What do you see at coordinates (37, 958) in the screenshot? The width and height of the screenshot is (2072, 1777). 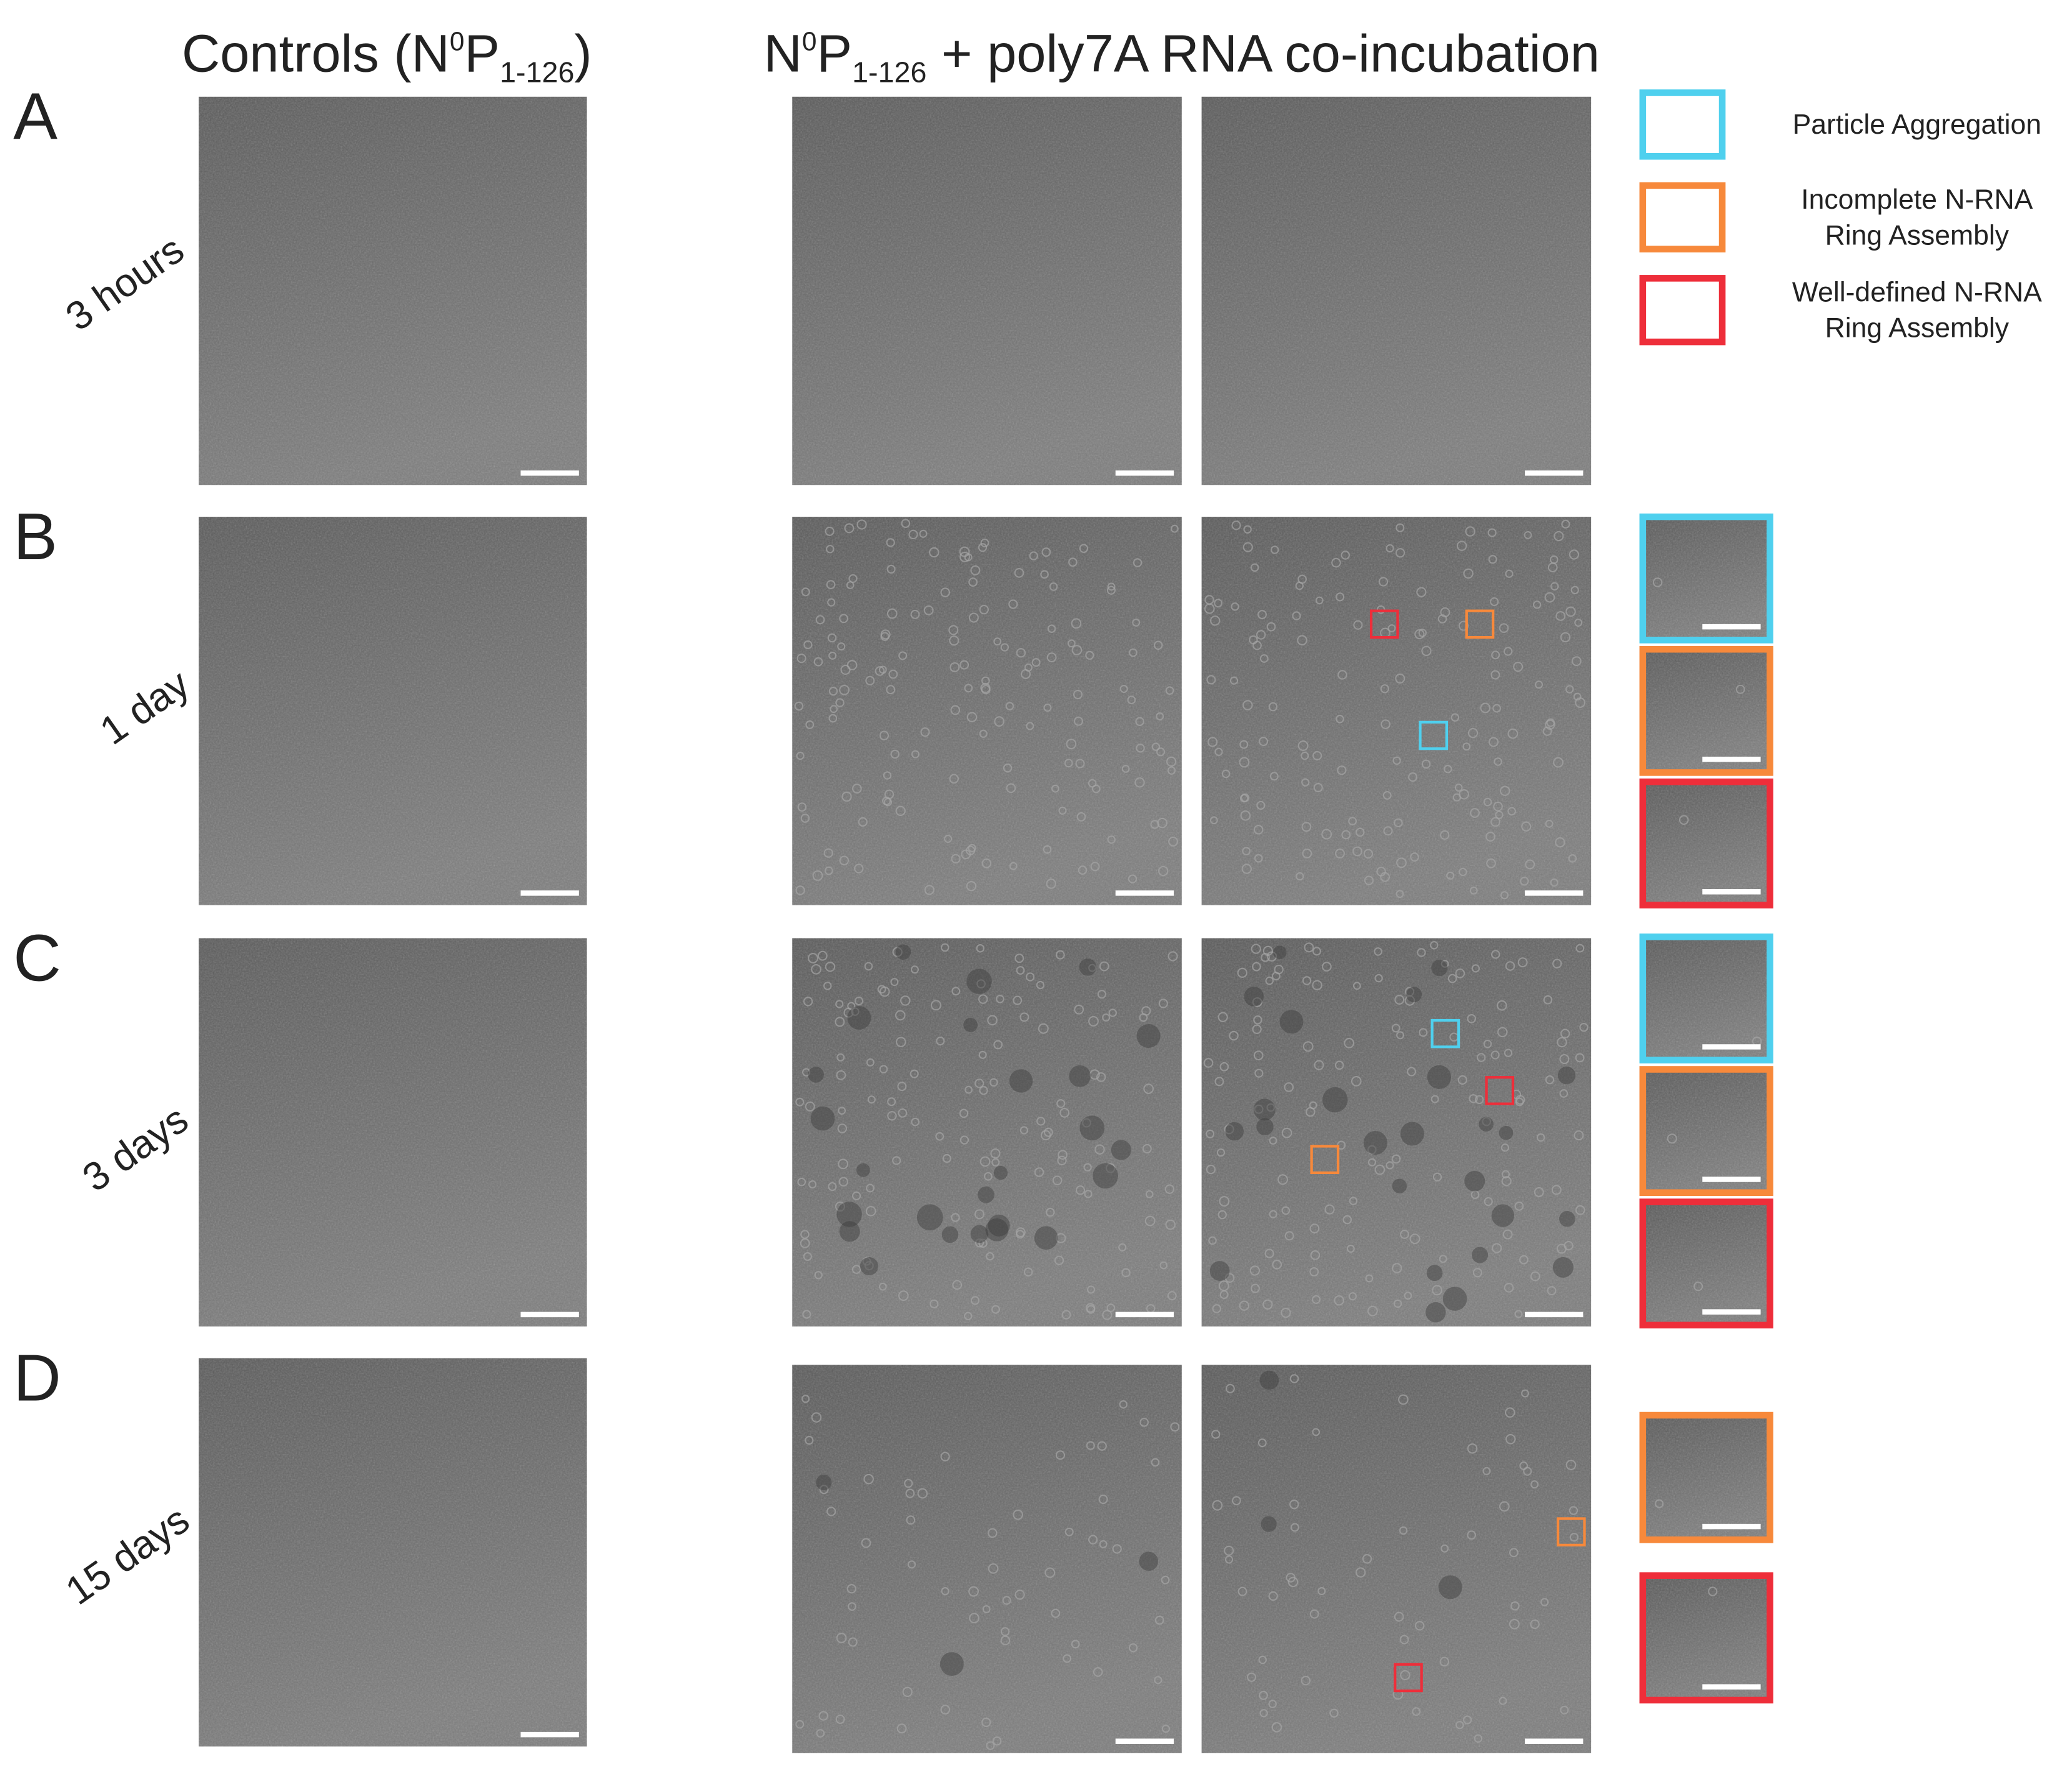 I see `row-letter: C` at bounding box center [37, 958].